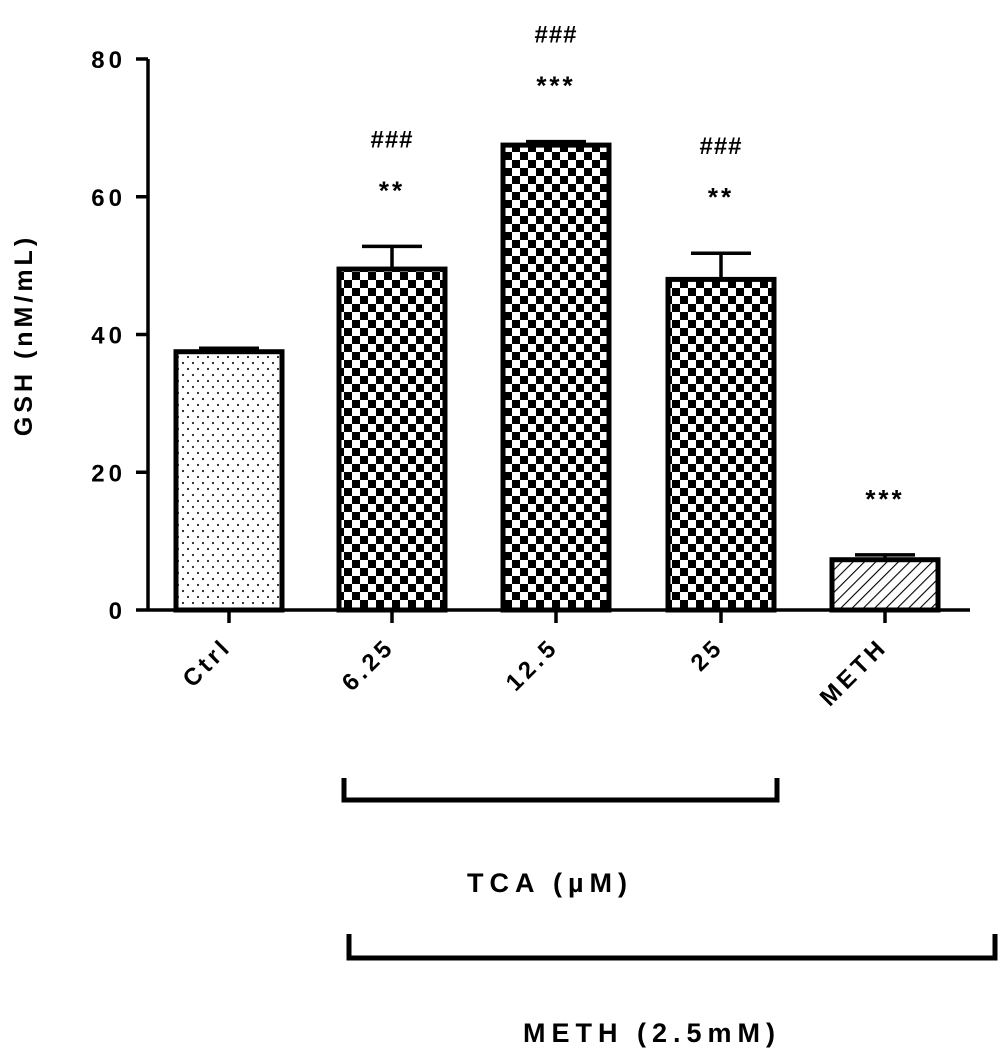  I want to click on bar-METH, so click(885, 585).